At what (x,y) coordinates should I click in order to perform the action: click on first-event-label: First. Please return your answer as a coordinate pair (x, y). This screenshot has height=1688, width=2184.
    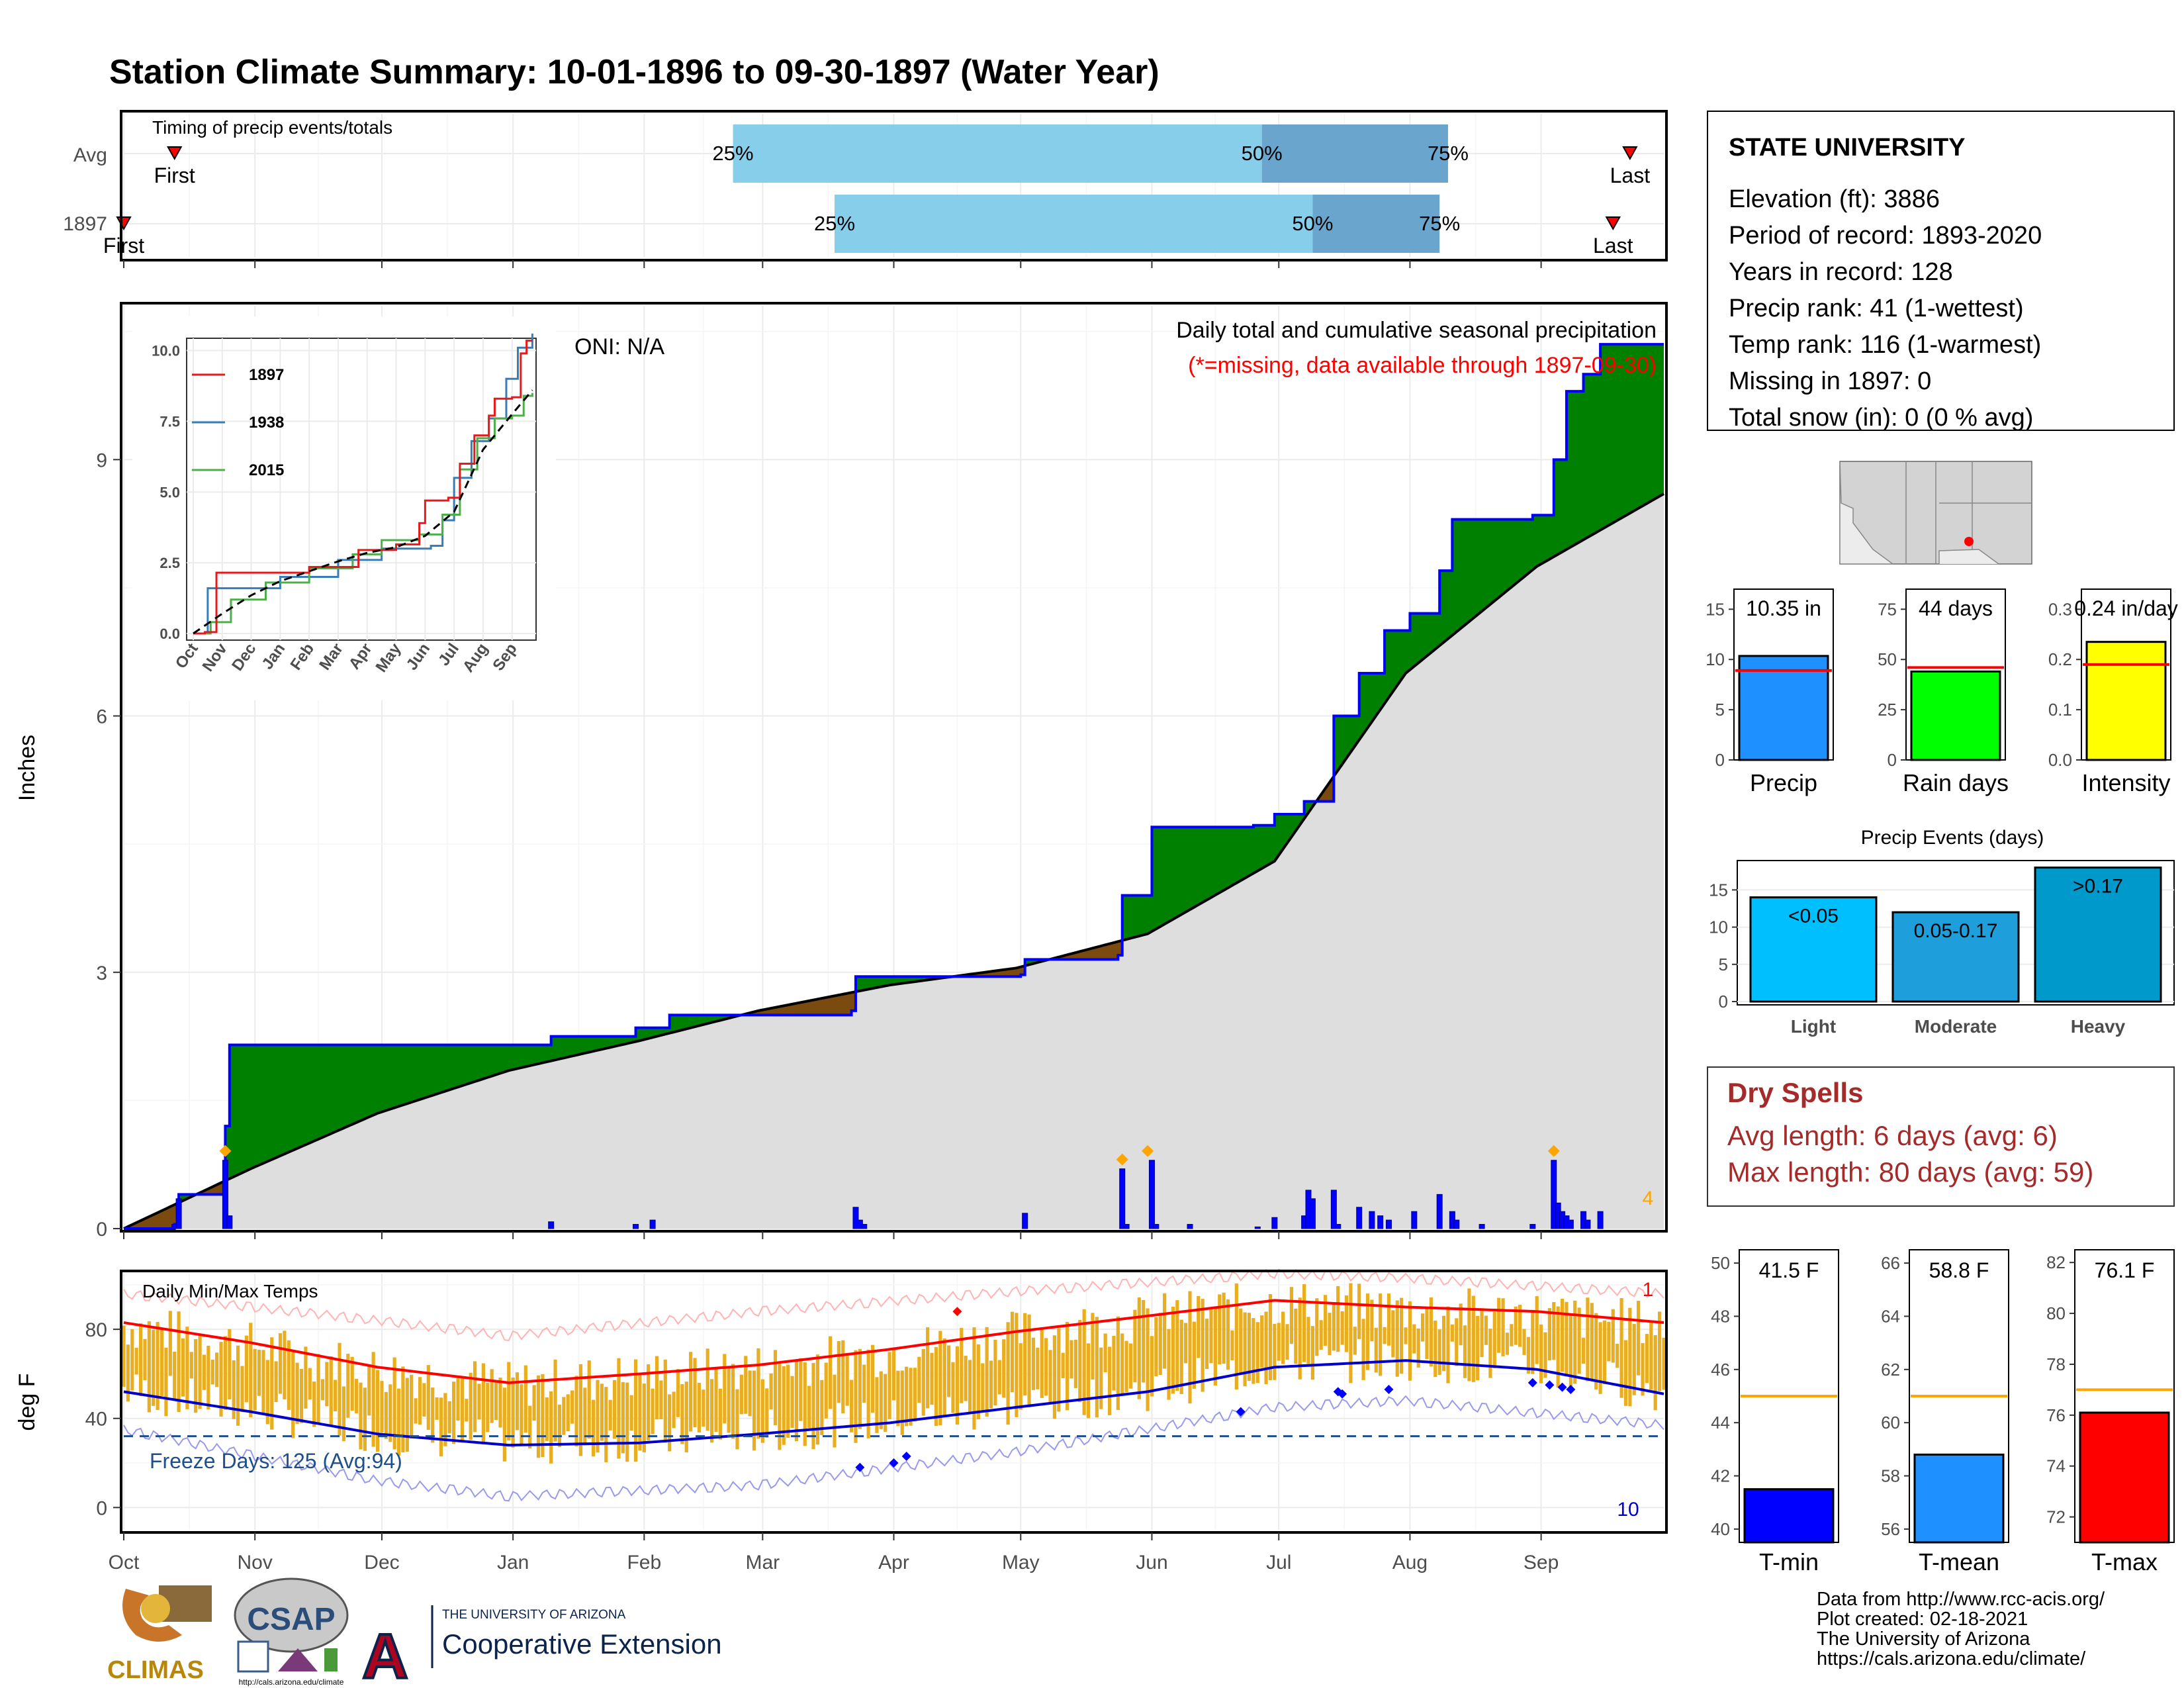
    Looking at the image, I should click on (175, 175).